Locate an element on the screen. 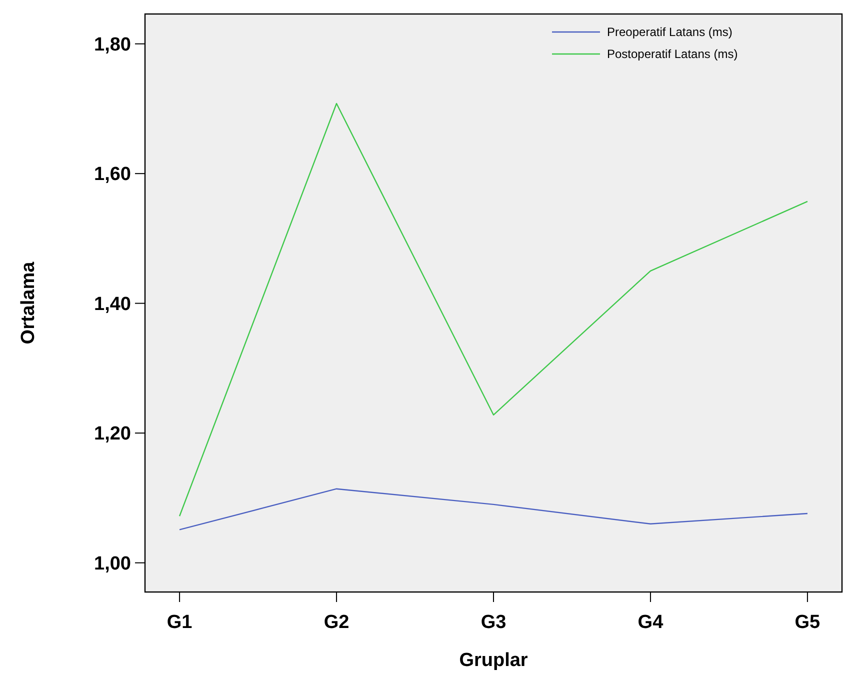  x-tick-label: G3 is located at coordinates (493, 622).